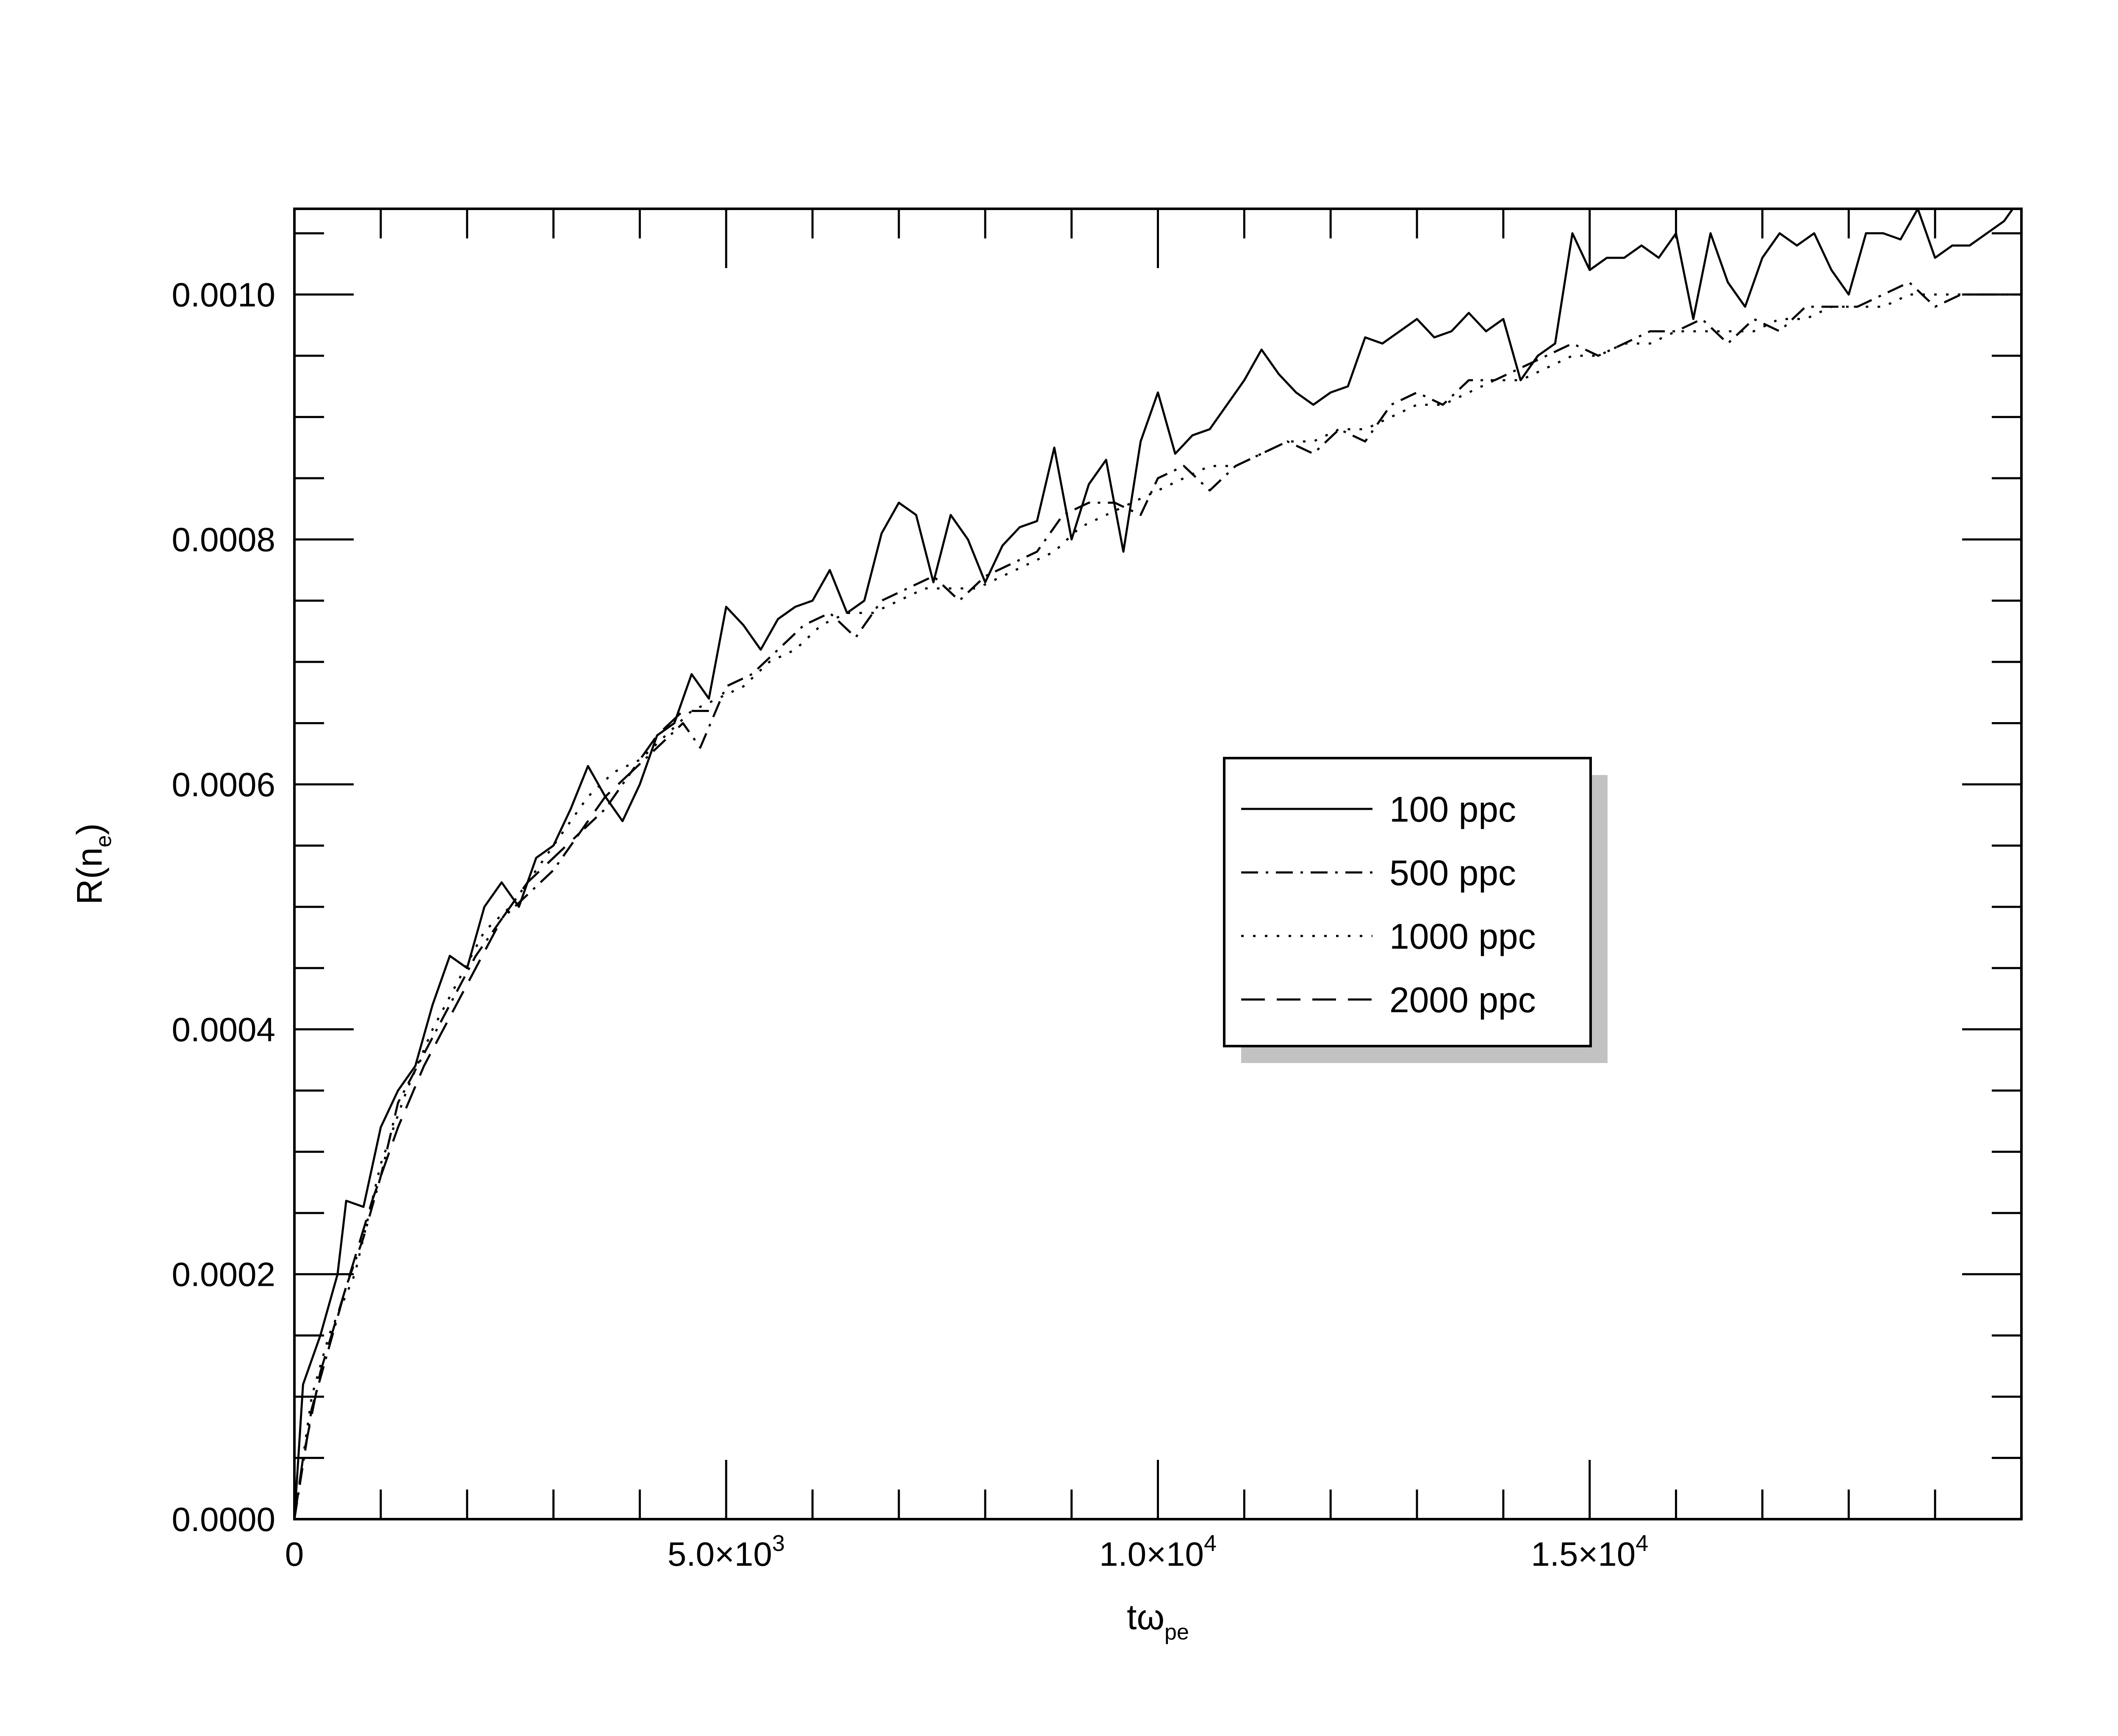 Image resolution: width=2118 pixels, height=1736 pixels. What do you see at coordinates (223, 294) in the screenshot?
I see `y-tick-label: 0.0010` at bounding box center [223, 294].